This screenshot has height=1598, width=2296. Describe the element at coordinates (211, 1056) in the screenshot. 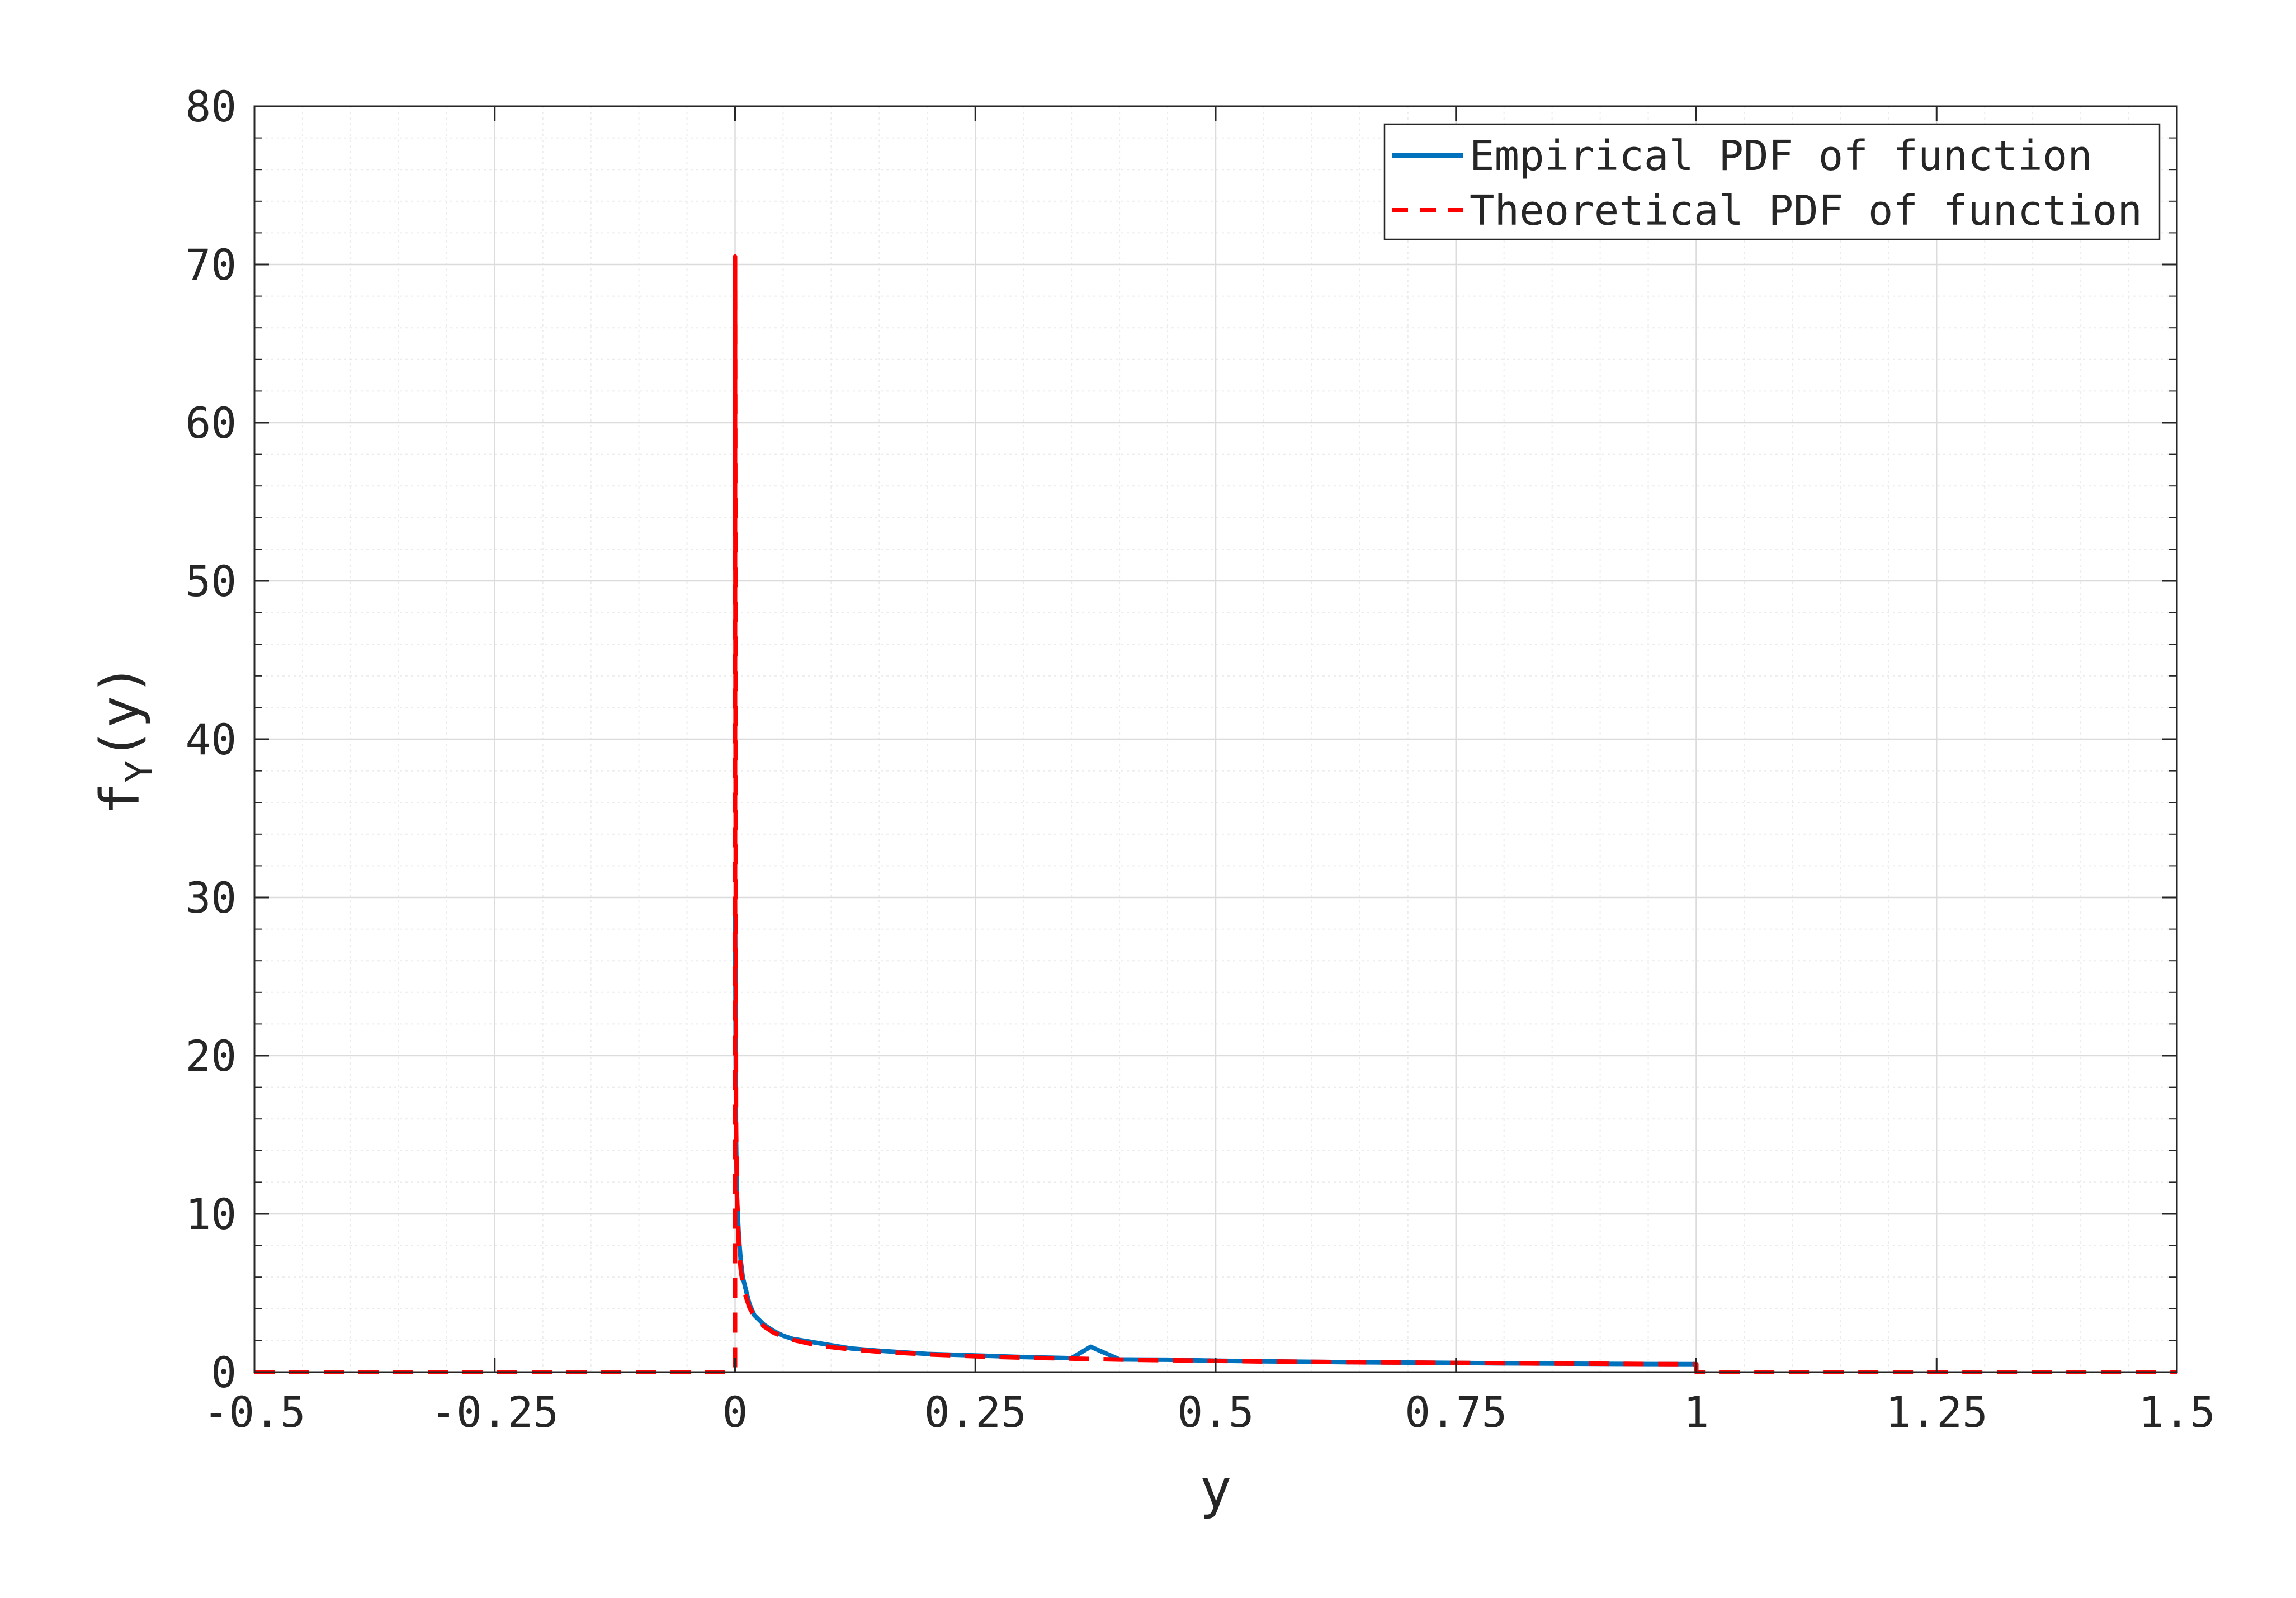

I see `y-tick-label: 20` at that location.